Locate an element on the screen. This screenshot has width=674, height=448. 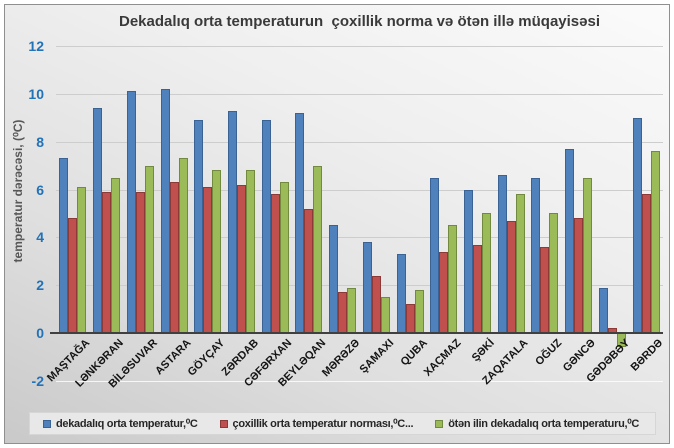
y-tick-label: 0 is located at coordinates (40, 333).